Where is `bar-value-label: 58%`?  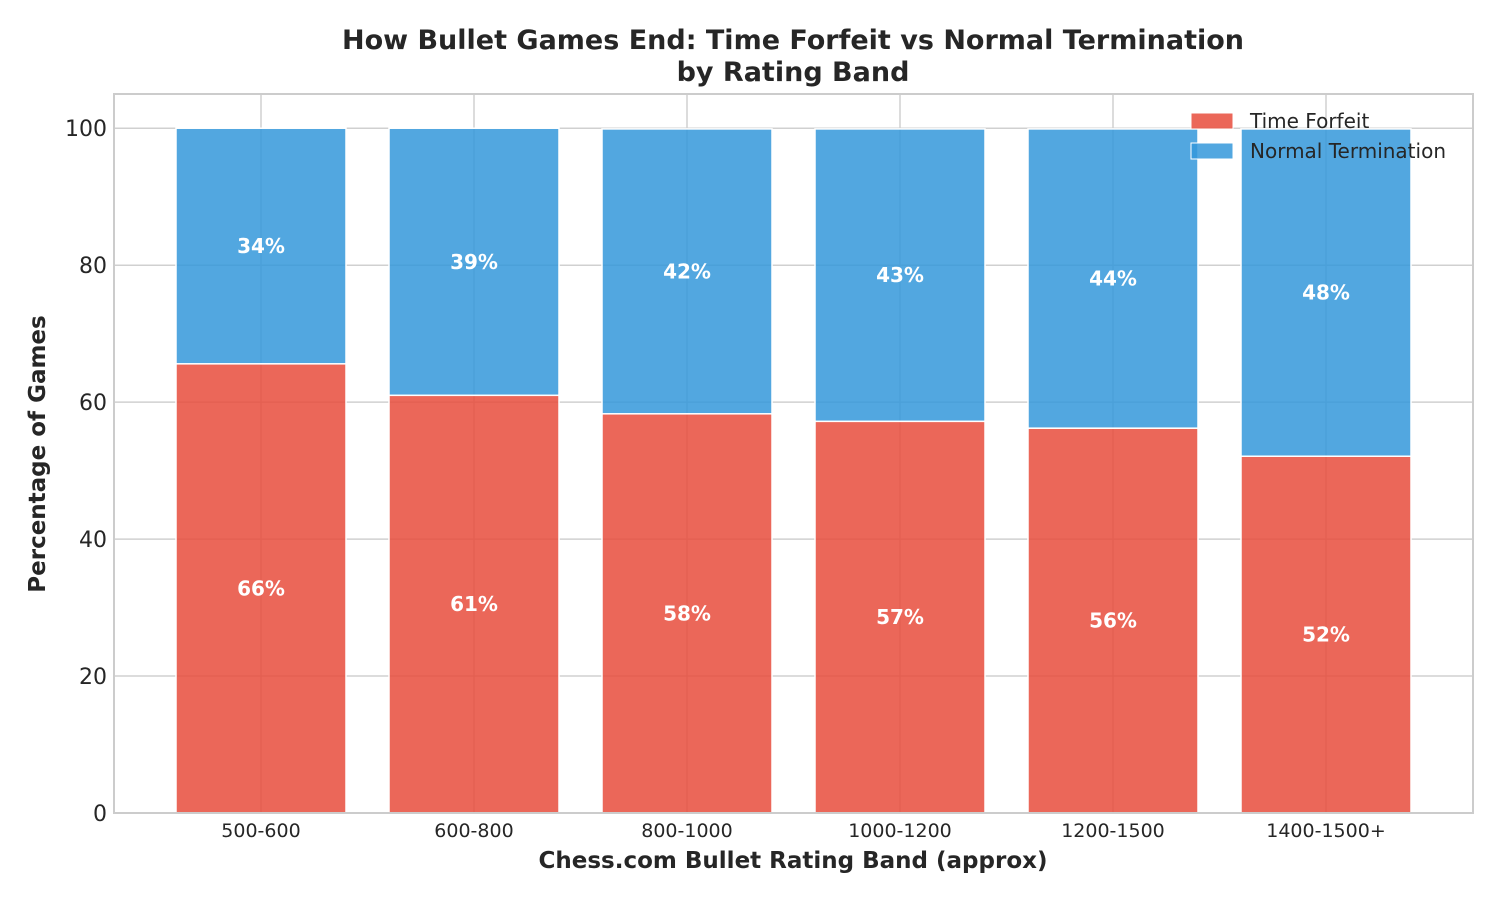
bar-value-label: 58% is located at coordinates (687, 613).